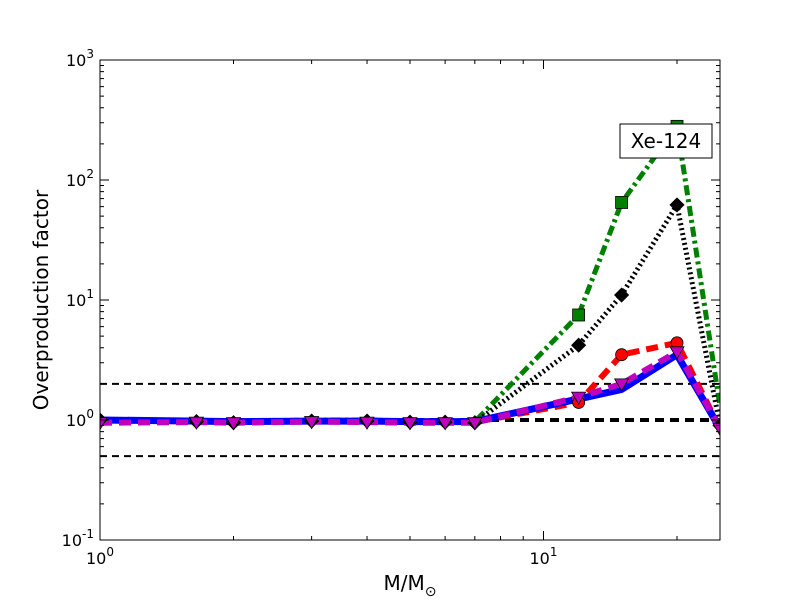 The height and width of the screenshot is (600, 800). I want to click on y-tick-label-1: 10⁰, so click(80, 418).